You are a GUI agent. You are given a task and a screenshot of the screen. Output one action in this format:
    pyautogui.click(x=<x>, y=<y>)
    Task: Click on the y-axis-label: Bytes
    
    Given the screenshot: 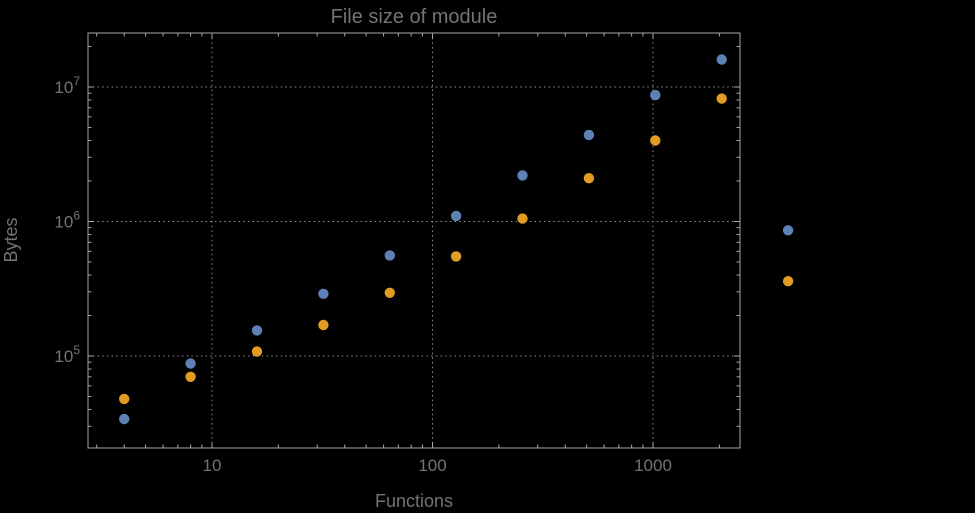 What is the action you would take?
    pyautogui.click(x=11, y=239)
    